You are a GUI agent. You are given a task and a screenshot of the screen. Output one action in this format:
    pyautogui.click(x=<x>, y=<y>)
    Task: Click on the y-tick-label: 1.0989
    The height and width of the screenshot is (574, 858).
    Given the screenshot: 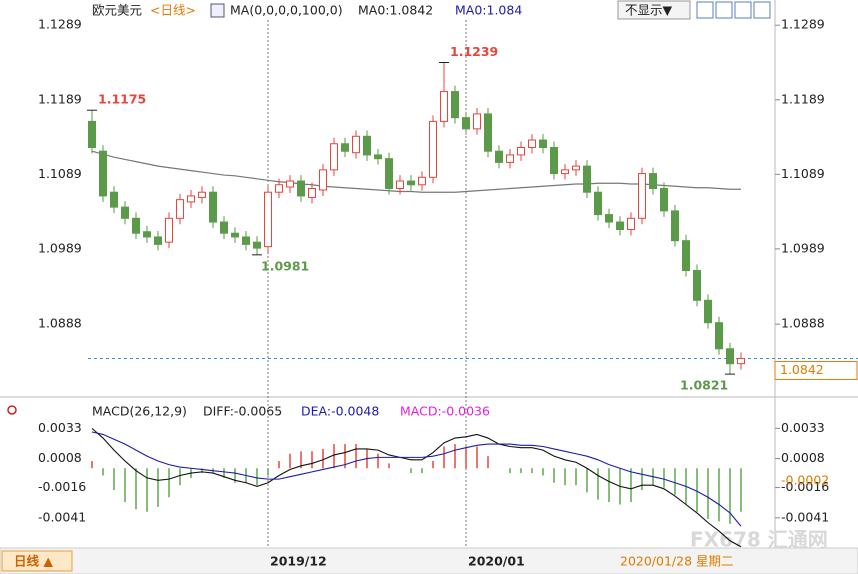 What is the action you would take?
    pyautogui.click(x=60, y=247)
    